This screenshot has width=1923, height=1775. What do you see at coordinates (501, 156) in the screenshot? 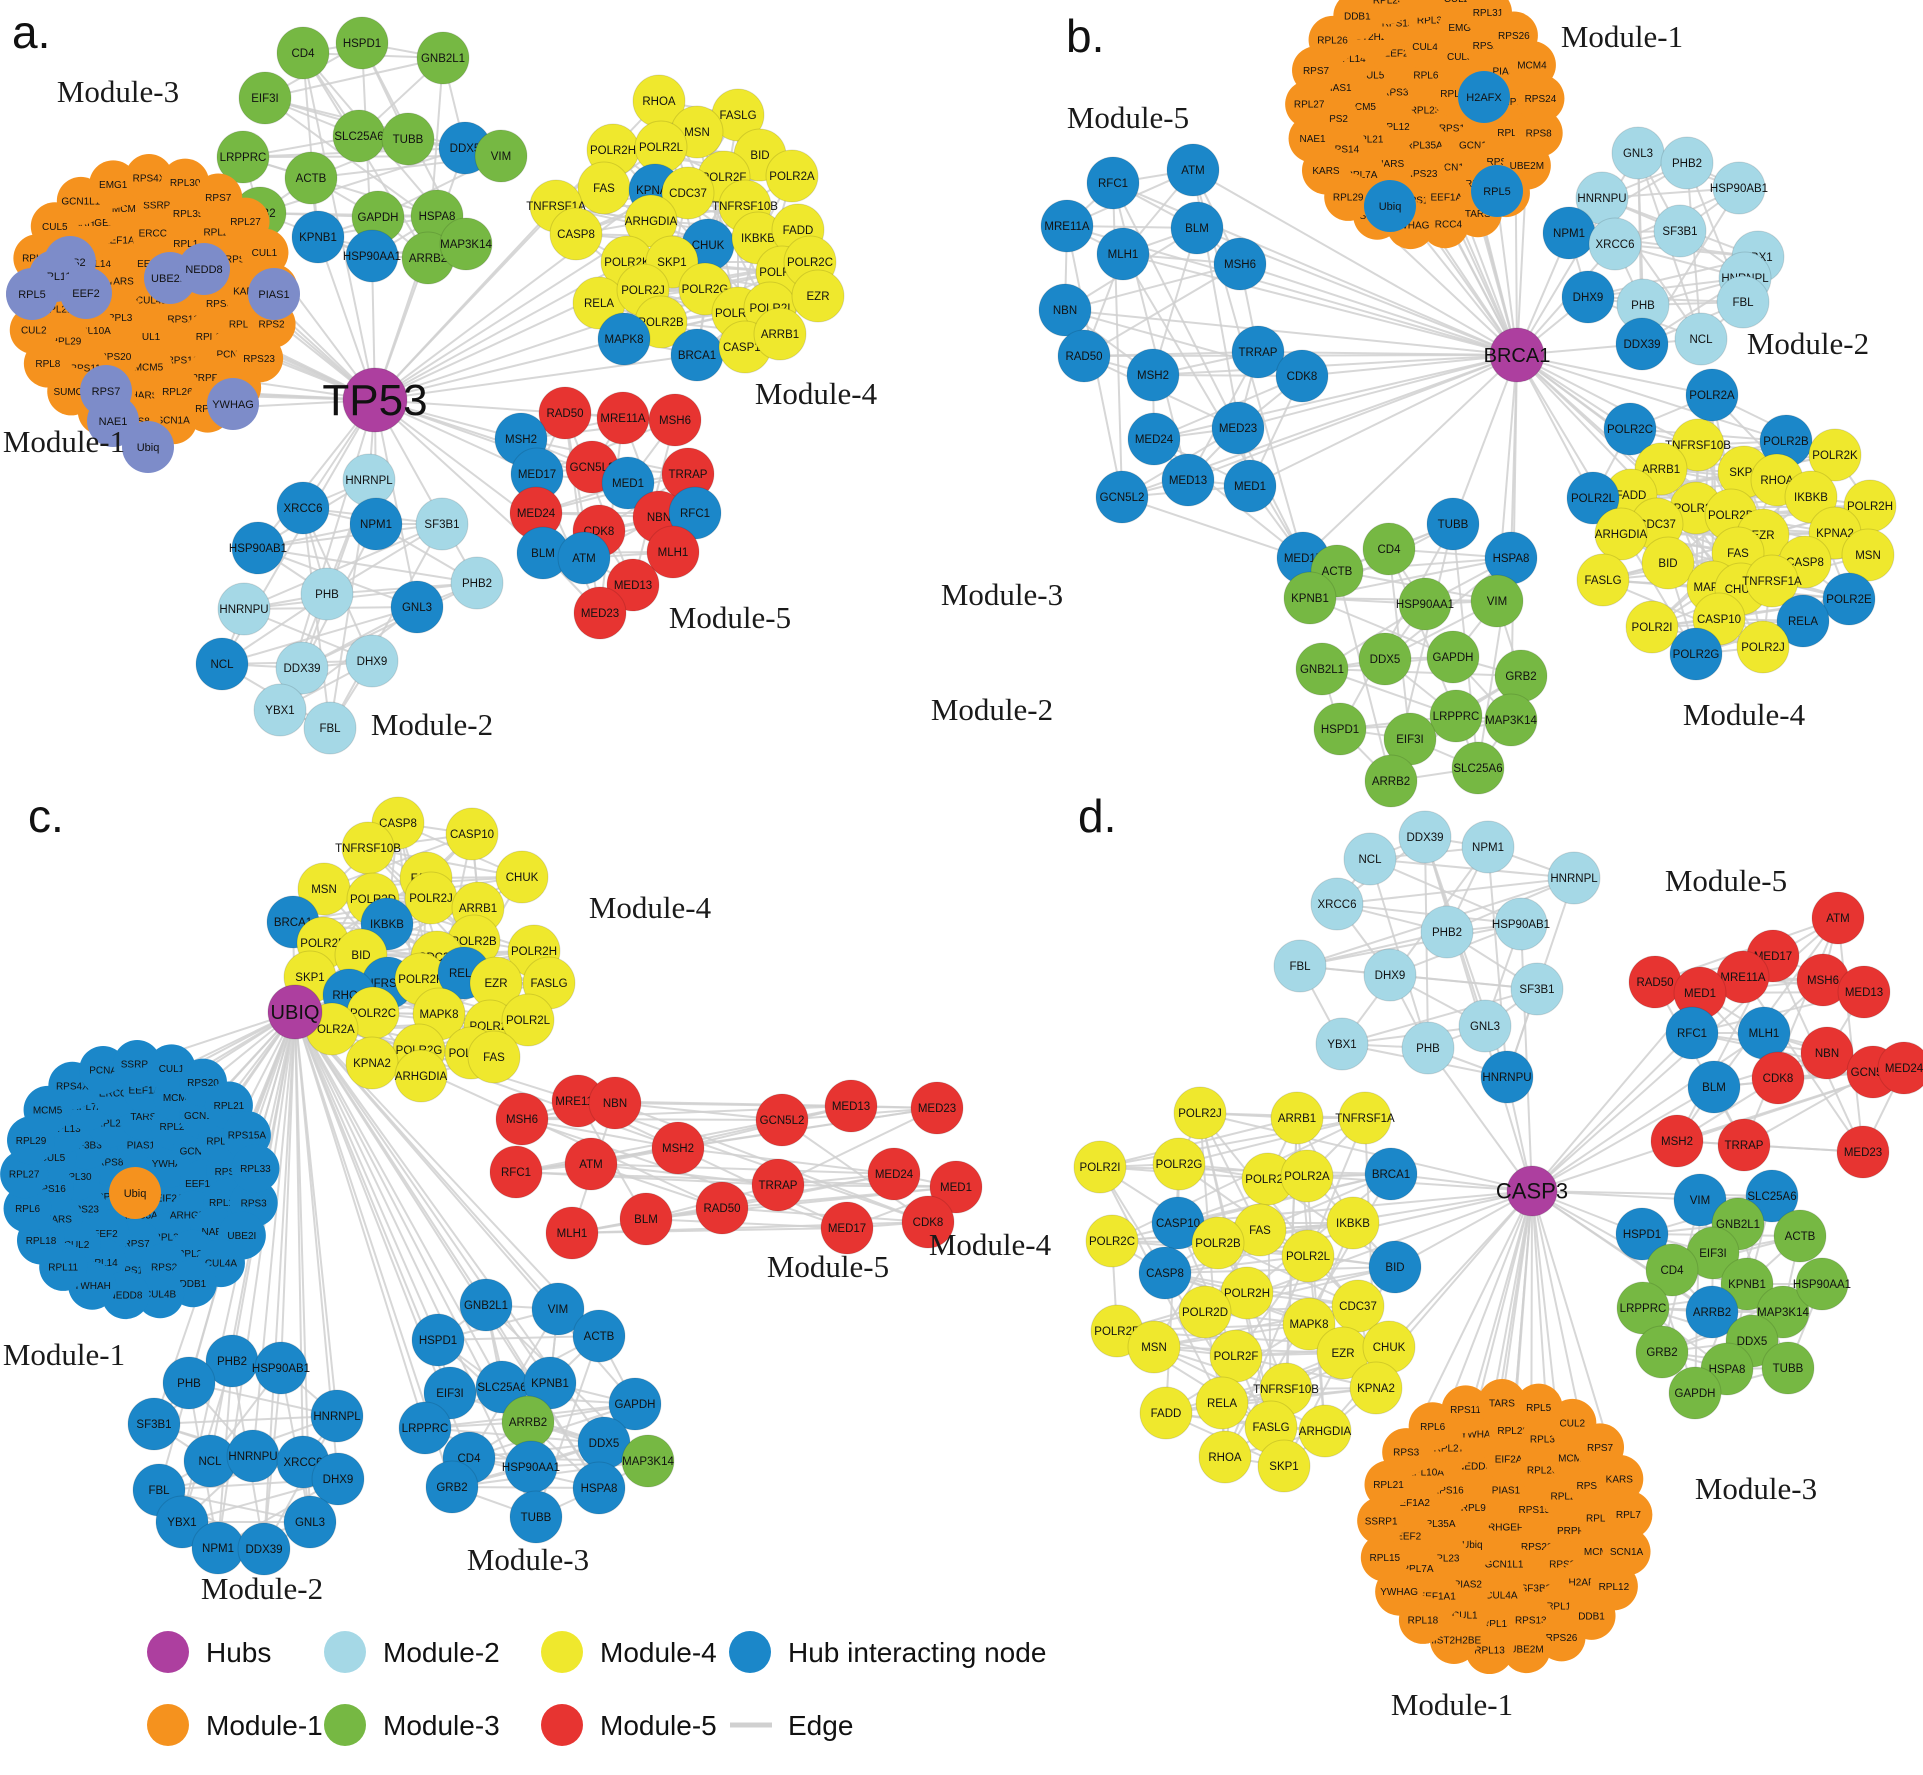
I see `node-VIM: VIM` at bounding box center [501, 156].